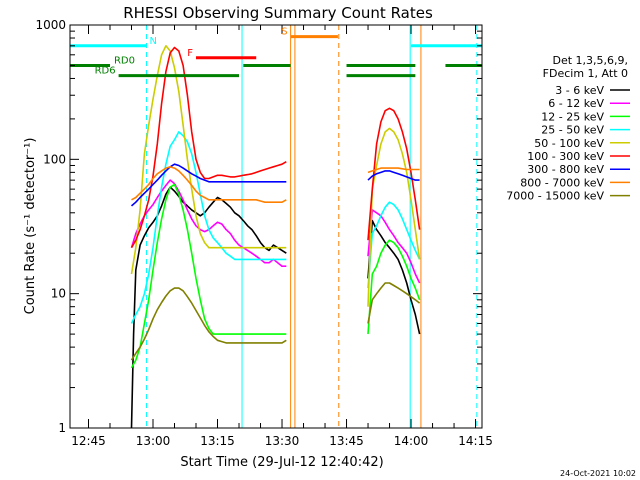  Describe the element at coordinates (565, 156) in the screenshot. I see `legend-entry-label: 100 - 300 keV` at that location.